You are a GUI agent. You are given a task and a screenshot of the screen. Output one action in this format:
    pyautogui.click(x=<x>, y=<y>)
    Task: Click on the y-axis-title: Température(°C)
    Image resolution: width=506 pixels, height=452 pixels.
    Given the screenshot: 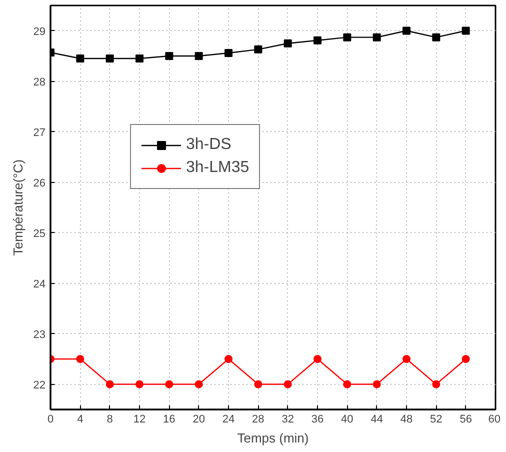 What is the action you would take?
    pyautogui.click(x=18, y=207)
    